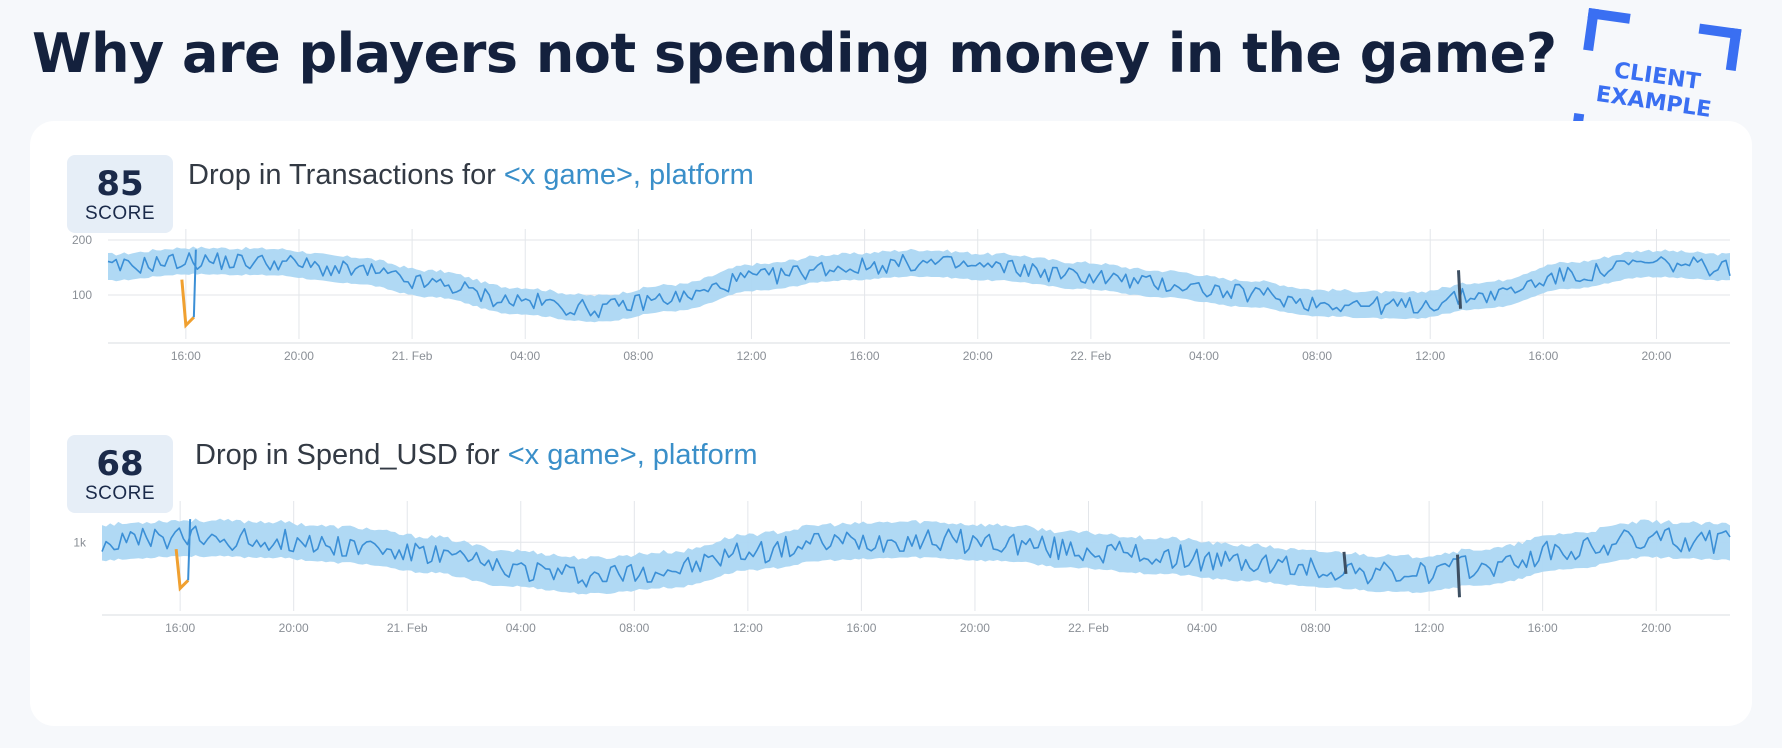 Image resolution: width=1782 pixels, height=748 pixels. Describe the element at coordinates (82, 240) in the screenshot. I see `y-tick-label: 200` at that location.